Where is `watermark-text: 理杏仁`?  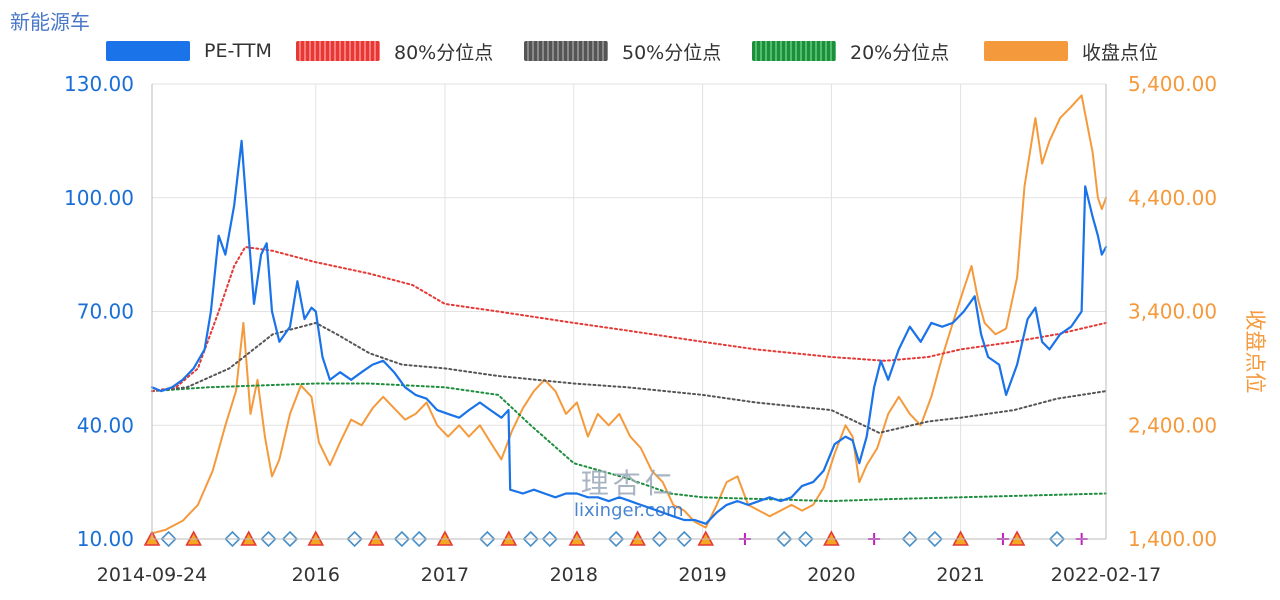
watermark-text: 理杏仁 is located at coordinates (628, 483).